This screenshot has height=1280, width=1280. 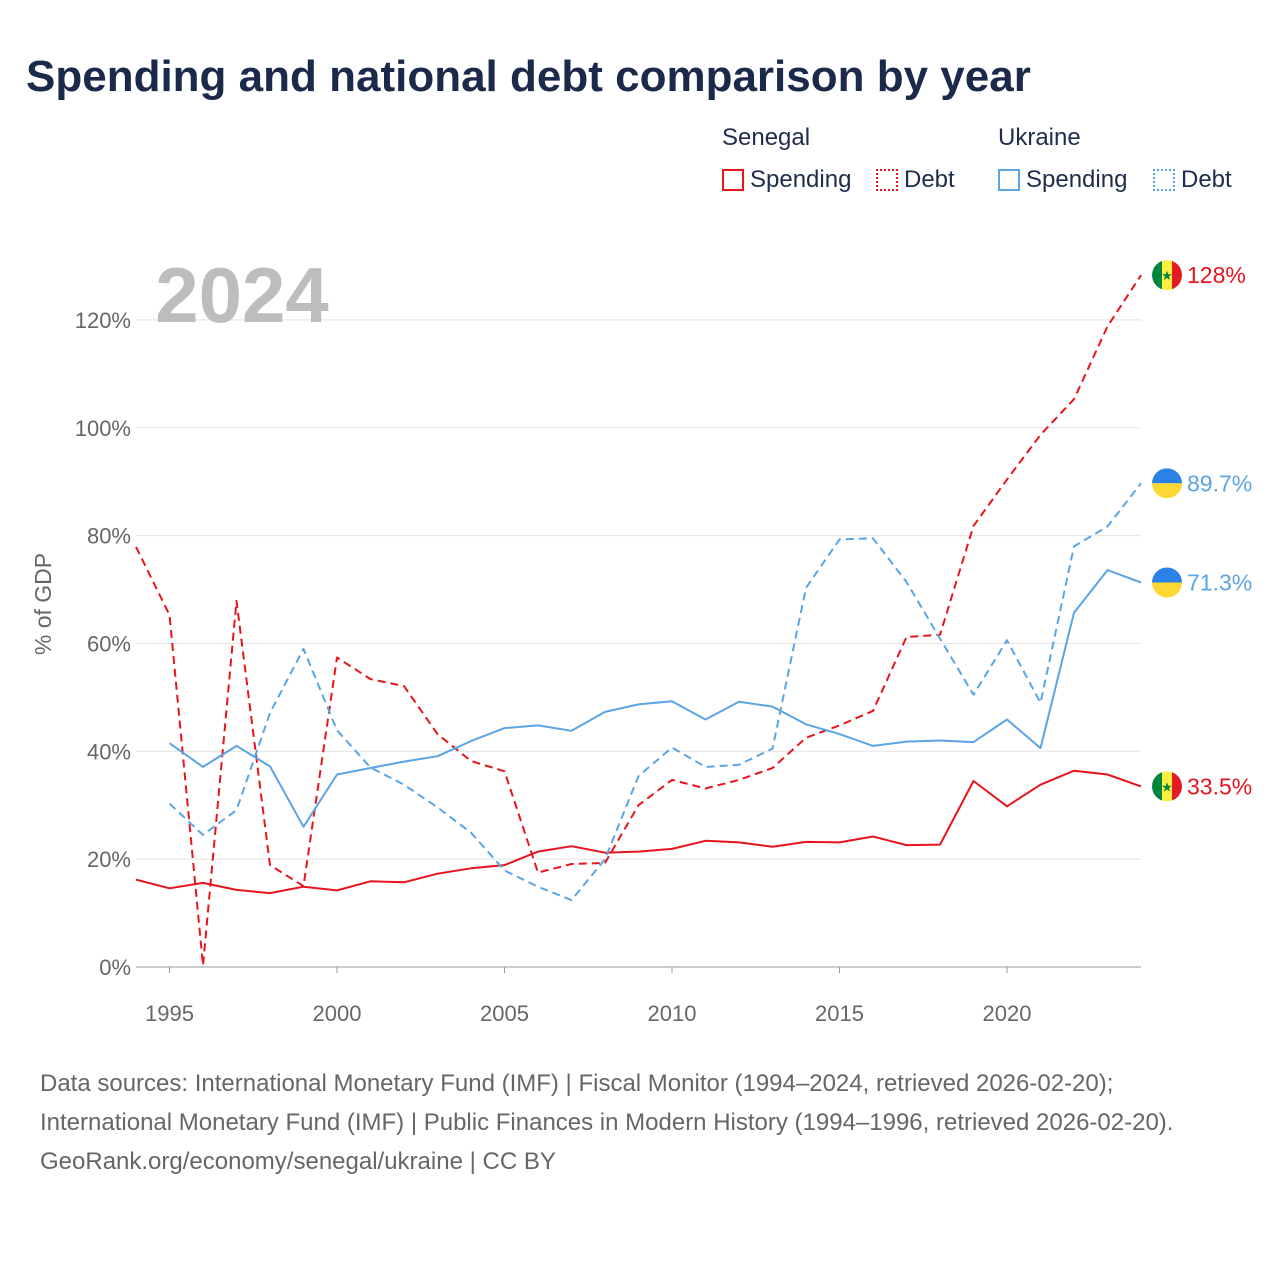 What do you see at coordinates (109, 643) in the screenshot?
I see `y-tick-label: 60%` at bounding box center [109, 643].